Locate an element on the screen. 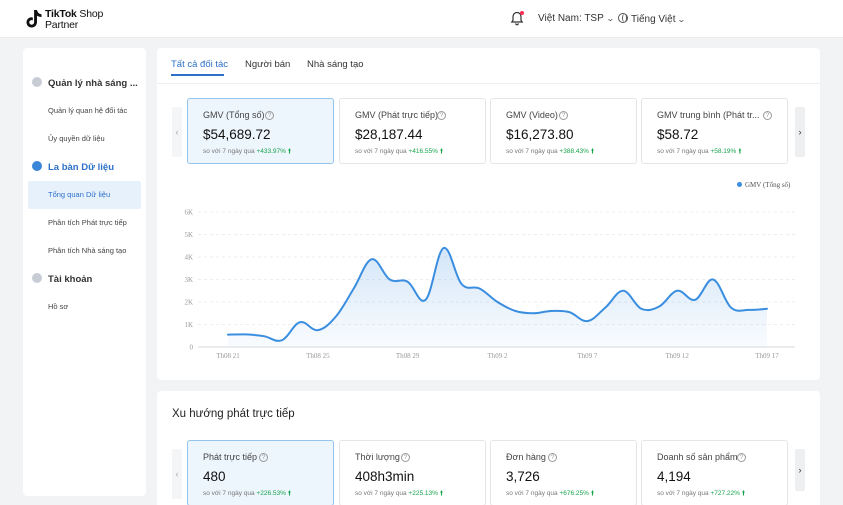  card-value: $28,187.44 is located at coordinates (389, 134).